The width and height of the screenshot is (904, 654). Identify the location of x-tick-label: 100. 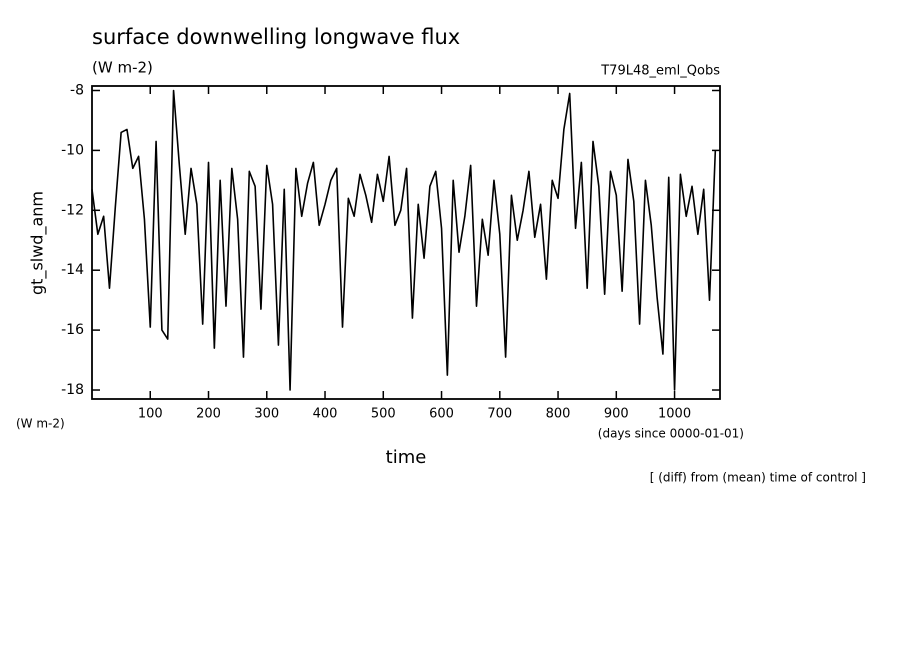
(150, 414).